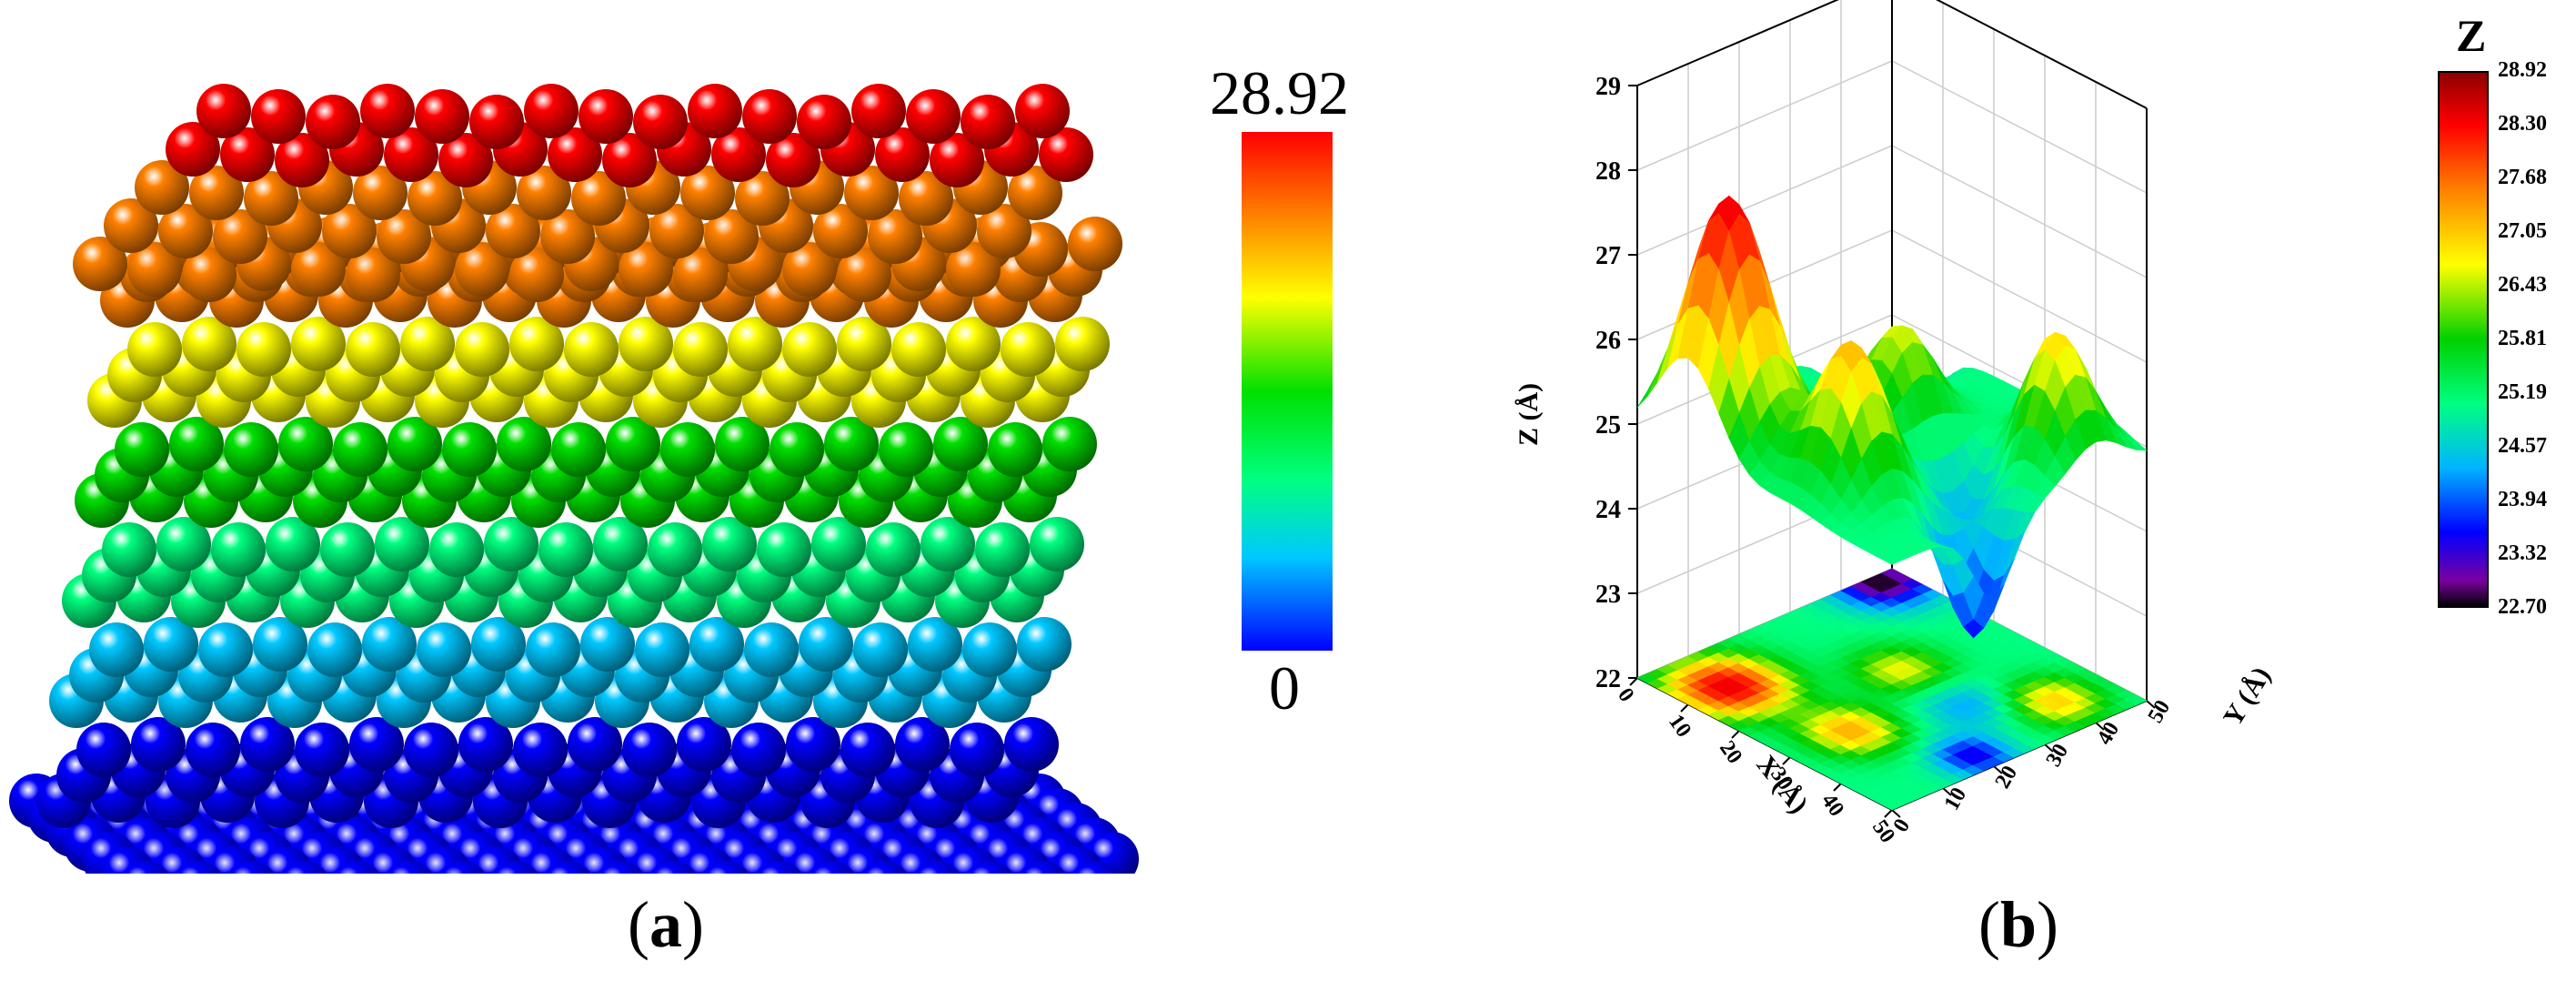 This screenshot has height=1001, width=2576. I want to click on z-axis-ticks: 22 23 24 25 26 27 28 29, so click(1616, 383).